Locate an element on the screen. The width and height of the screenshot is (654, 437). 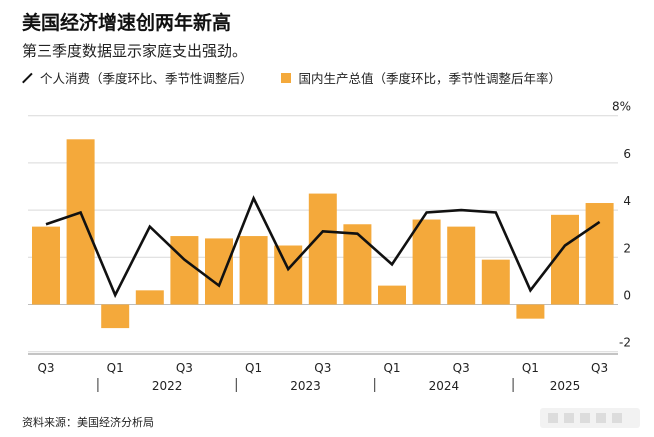
y-tick-label: 4 is located at coordinates (627, 201).